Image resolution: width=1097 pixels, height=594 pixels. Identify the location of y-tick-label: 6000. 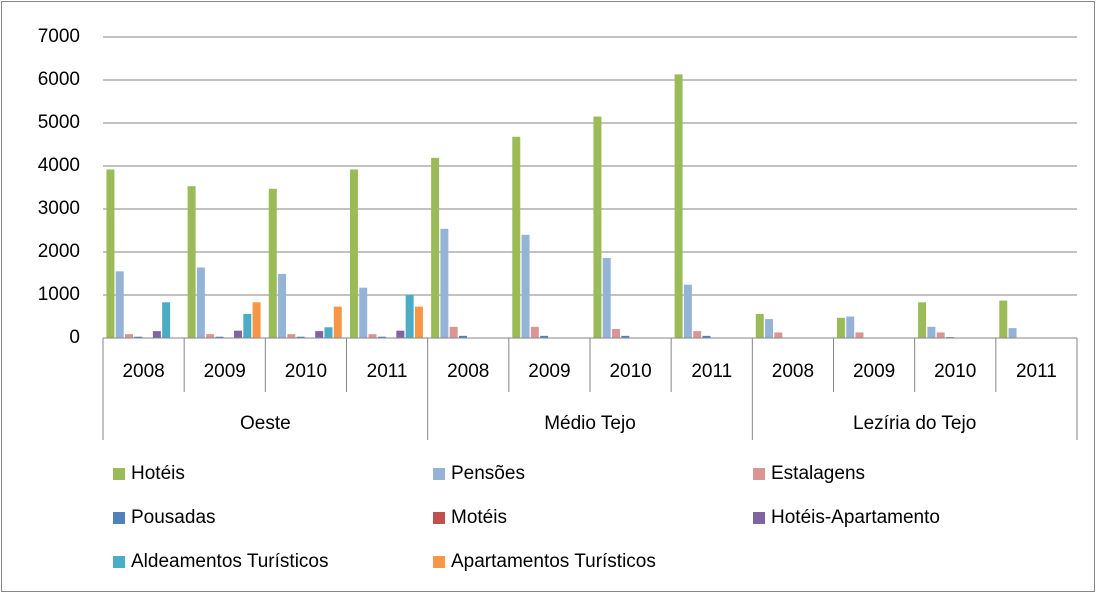
(59, 79).